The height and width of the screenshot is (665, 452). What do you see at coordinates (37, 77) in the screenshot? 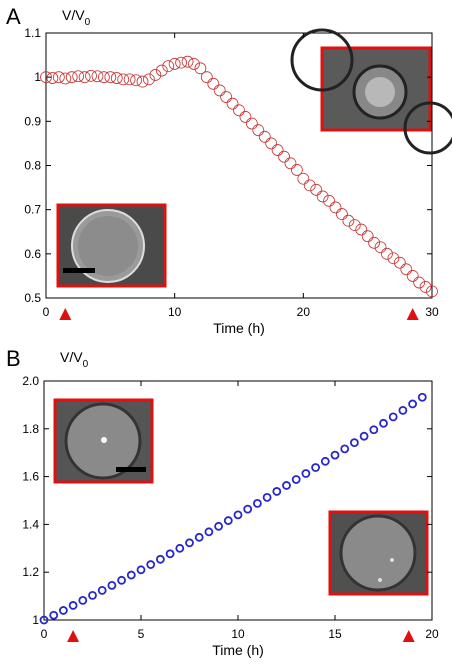
I see `y-tick-label: 1` at bounding box center [37, 77].